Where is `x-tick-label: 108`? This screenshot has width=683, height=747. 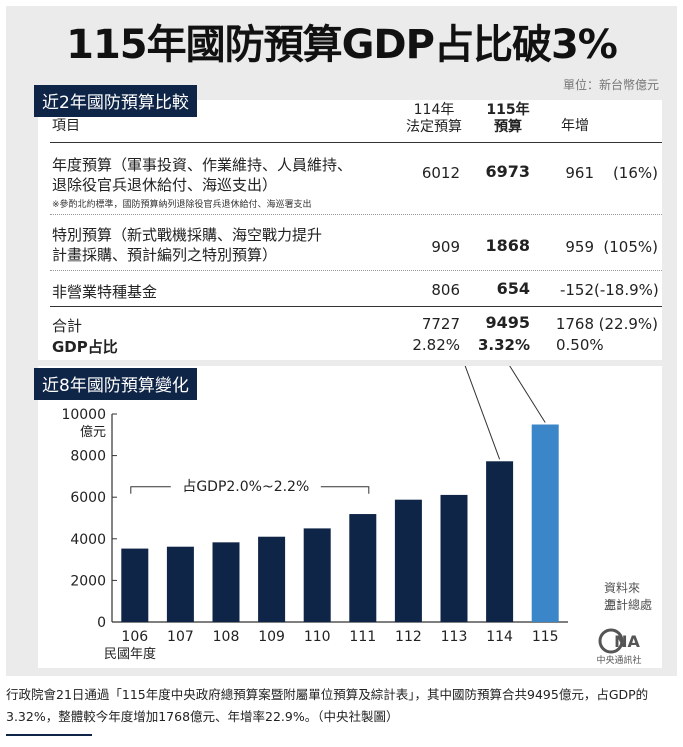 x-tick-label: 108 is located at coordinates (226, 637).